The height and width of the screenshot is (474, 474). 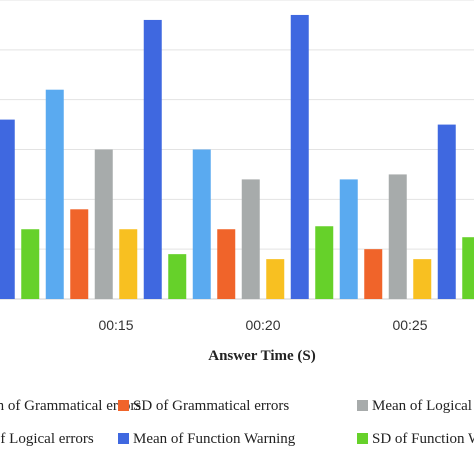 I want to click on legend-label: SD of Logical errors, so click(x=47, y=439).